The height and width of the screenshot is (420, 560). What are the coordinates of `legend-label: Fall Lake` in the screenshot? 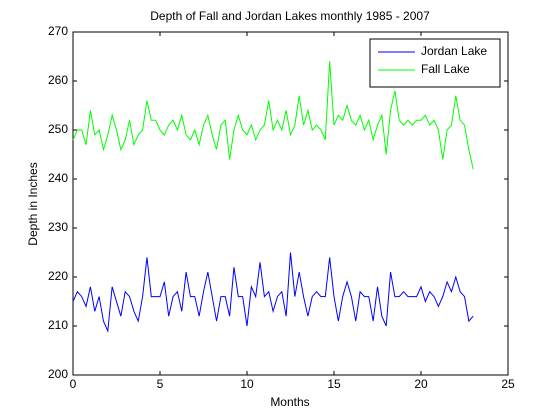 It's located at (445, 69).